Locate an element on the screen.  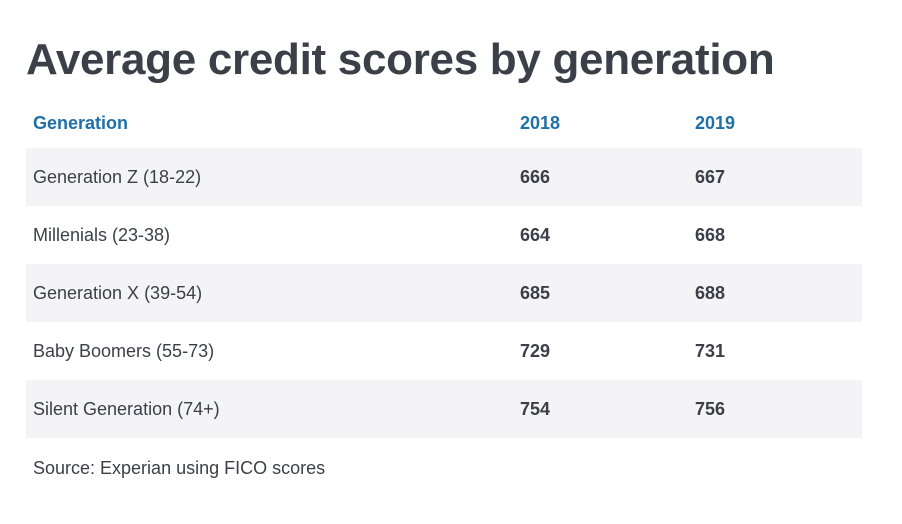
row-label: Generation X (39-54) is located at coordinates (118, 292).